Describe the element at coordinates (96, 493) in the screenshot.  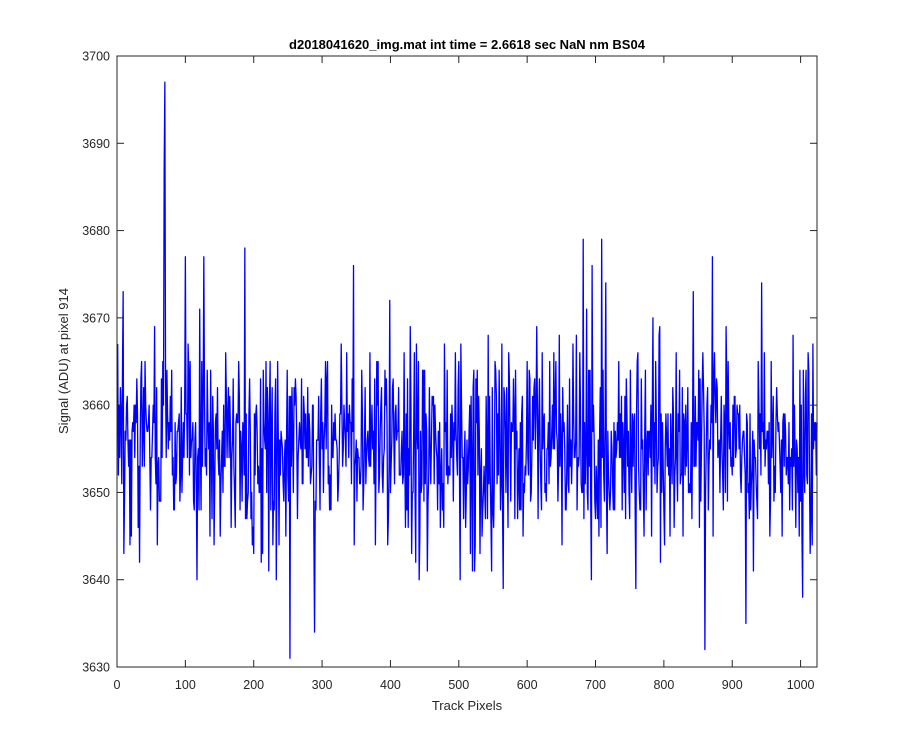
I see `y-tick-label: 3650` at that location.